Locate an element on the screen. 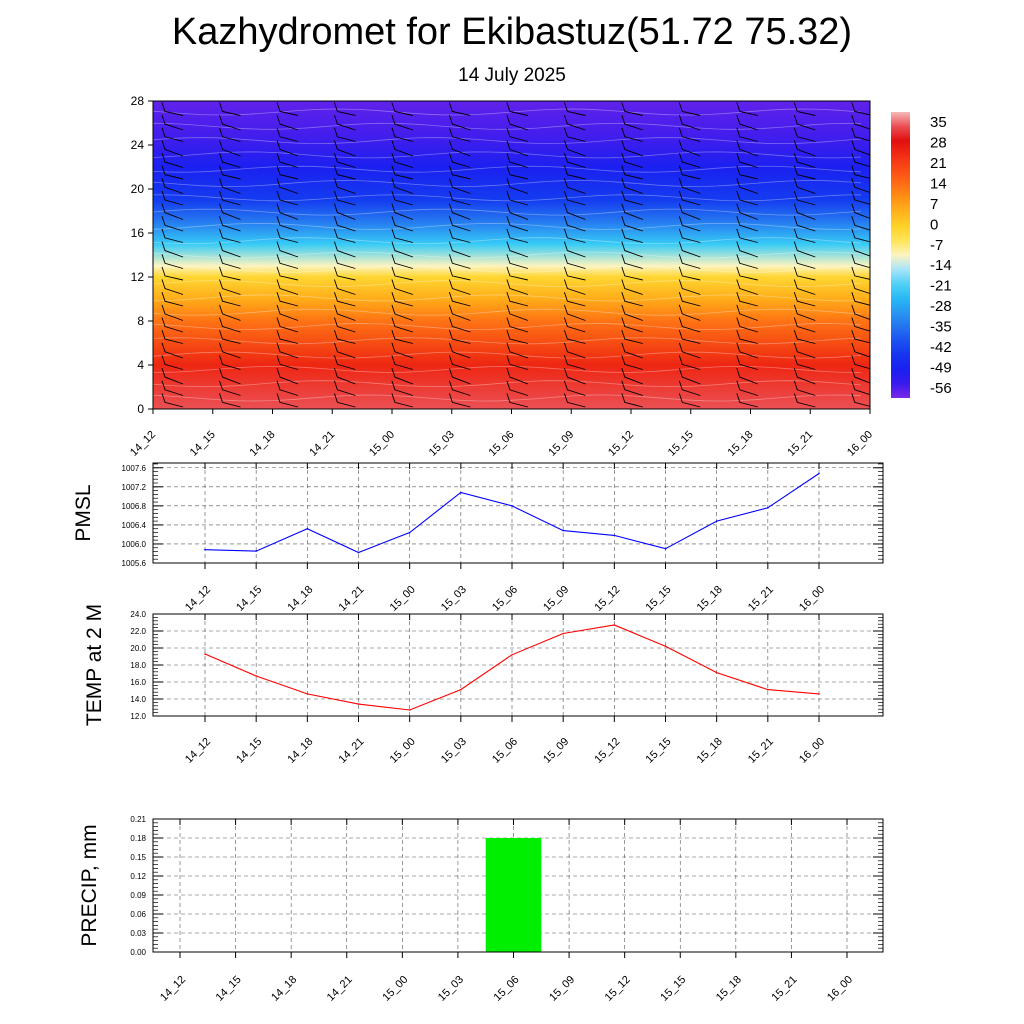 Image resolution: width=1024 pixels, height=1024 pixels. y-tick-label: 8 is located at coordinates (140, 321).